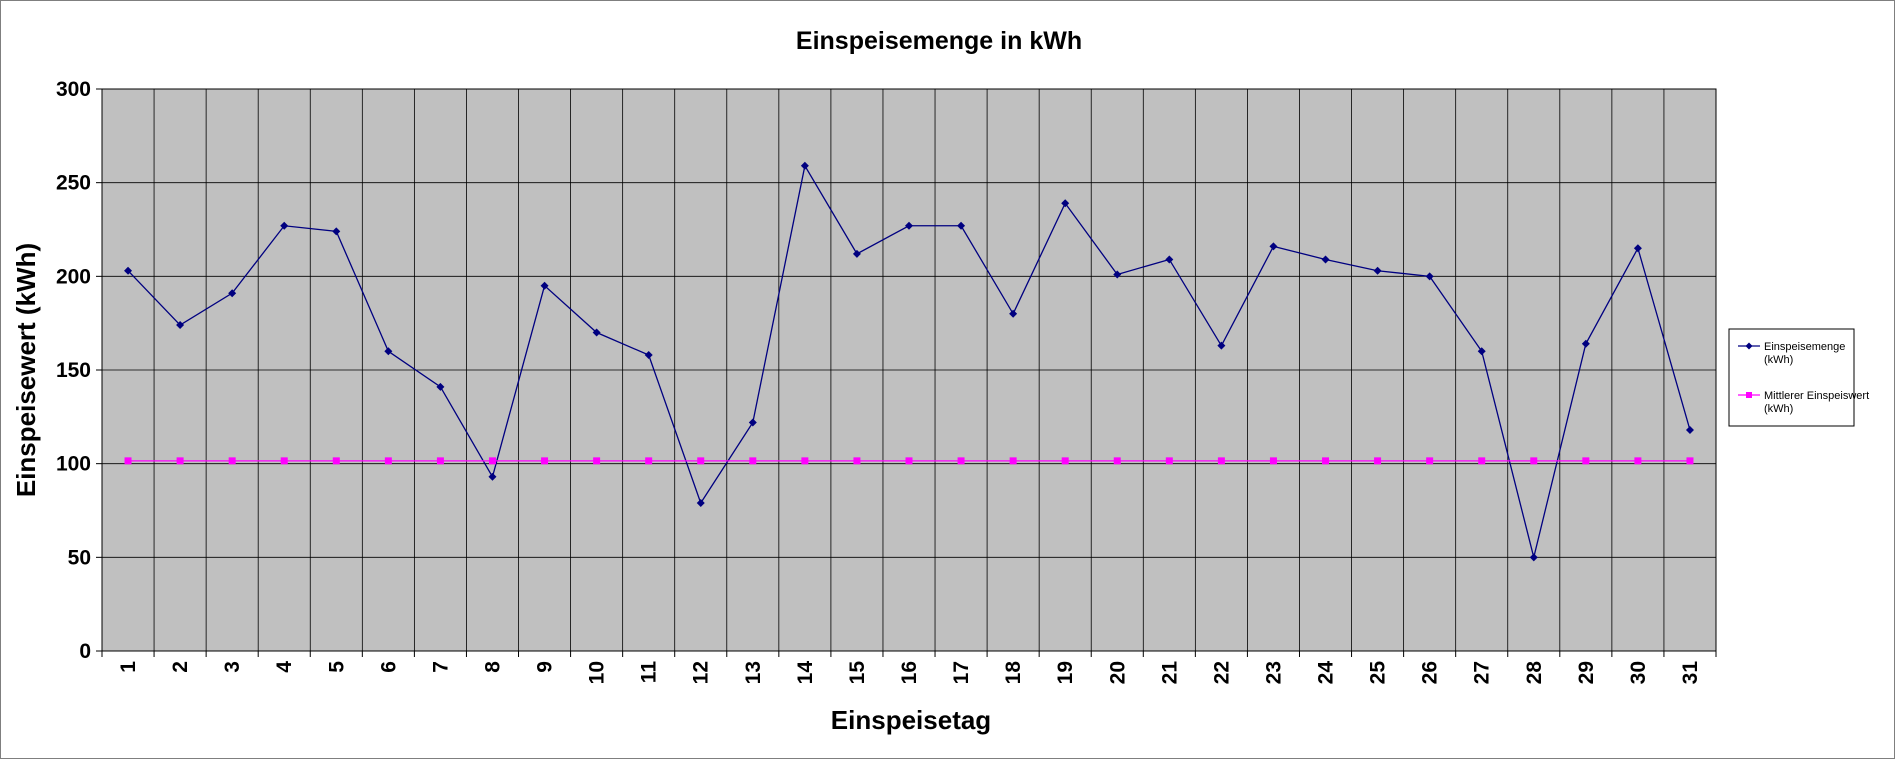  Describe the element at coordinates (597, 672) in the screenshot. I see `x-tick-label: 10` at that location.